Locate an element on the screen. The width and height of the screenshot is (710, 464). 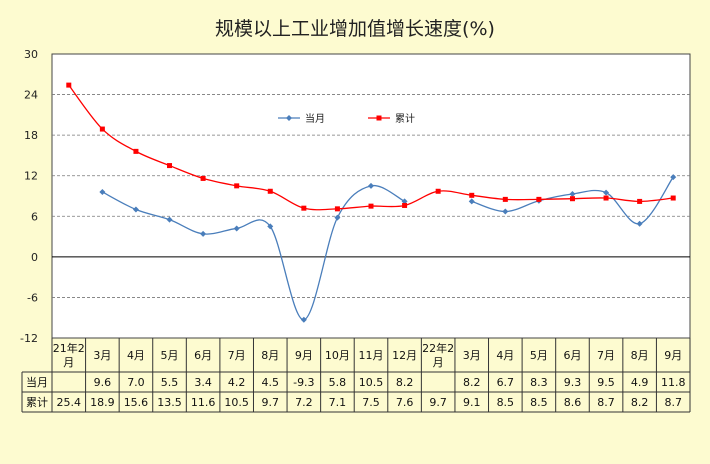
table-cell: 4.5 is located at coordinates (271, 382).